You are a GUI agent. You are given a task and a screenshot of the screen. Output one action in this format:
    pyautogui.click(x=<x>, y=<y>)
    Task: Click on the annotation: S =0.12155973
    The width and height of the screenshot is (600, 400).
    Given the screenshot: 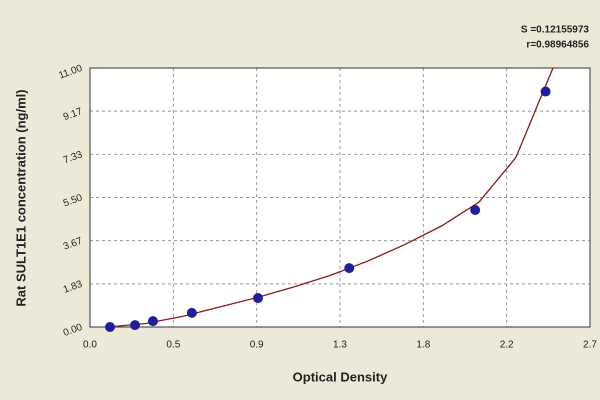 What is the action you would take?
    pyautogui.click(x=555, y=30)
    